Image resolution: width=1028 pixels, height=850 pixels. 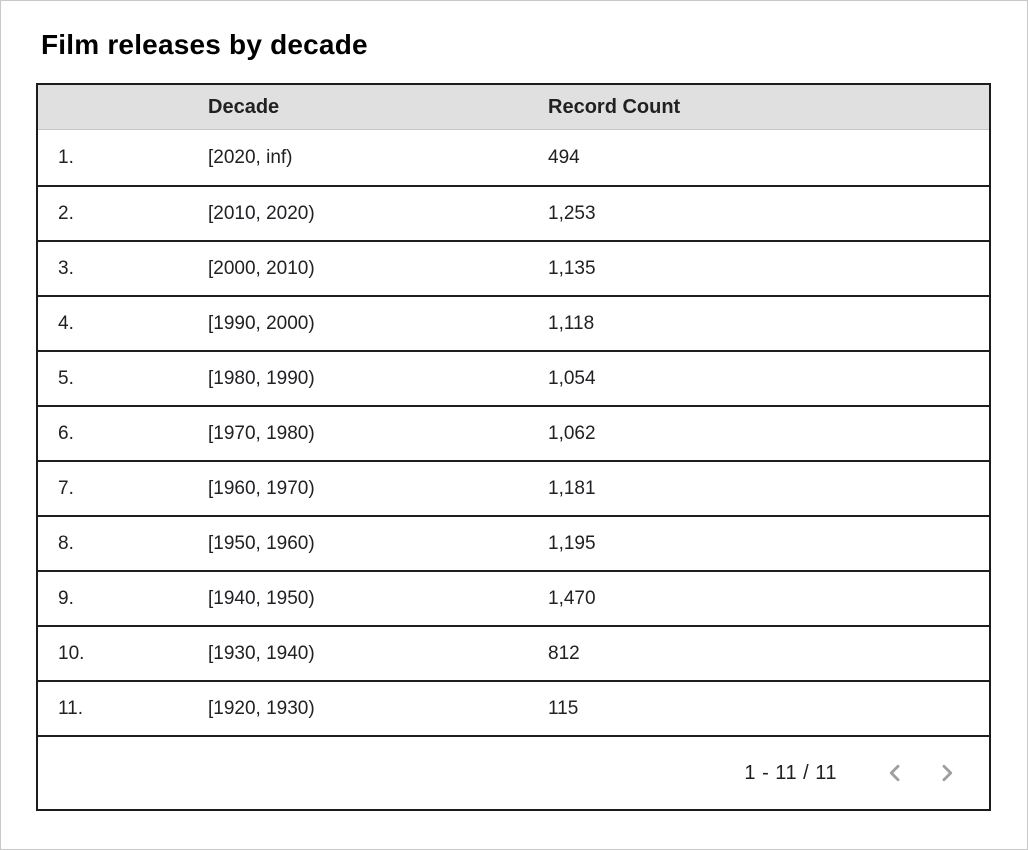 What do you see at coordinates (261, 598) in the screenshot?
I see `cell-decade: [1940, 1950)` at bounding box center [261, 598].